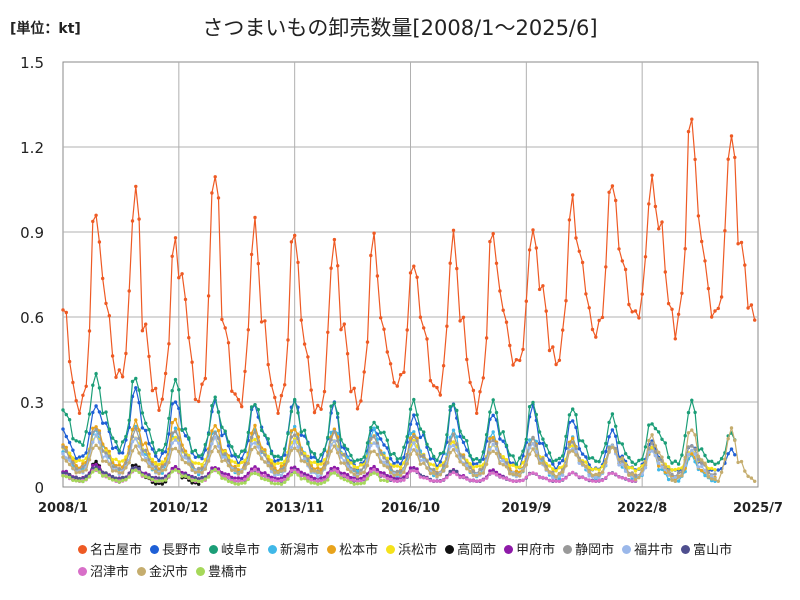 The image size is (800, 600). Describe the element at coordinates (536, 550) in the screenshot. I see `legend-label: 甲府市` at that location.